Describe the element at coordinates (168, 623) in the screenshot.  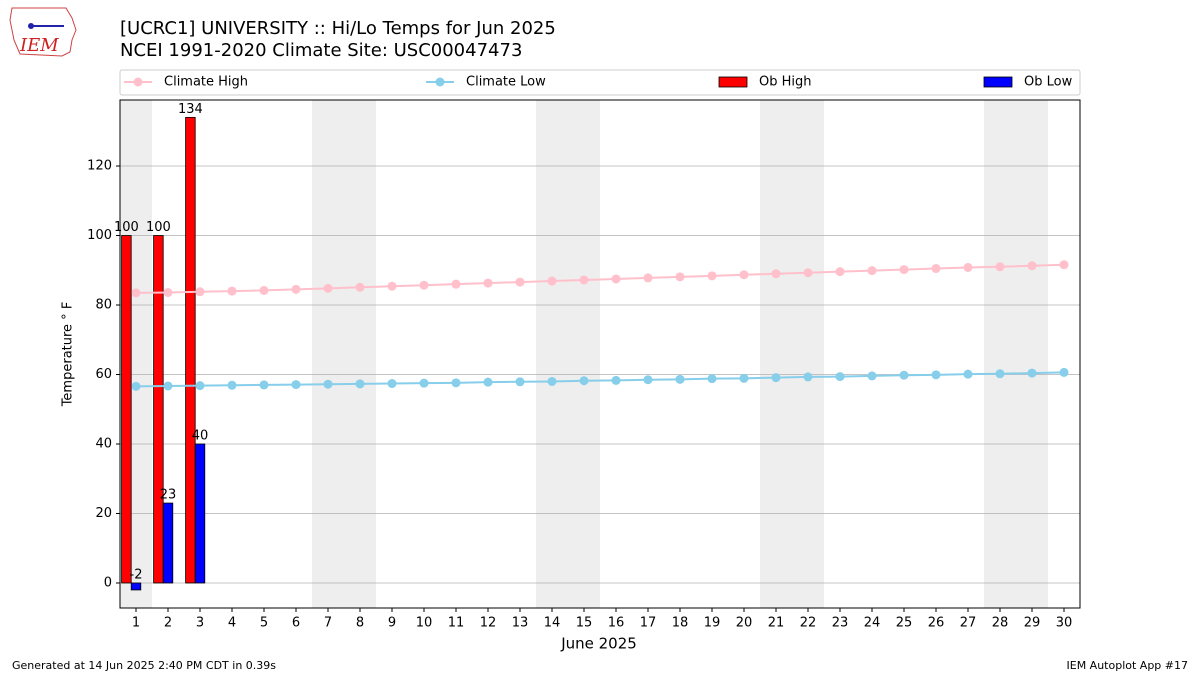
I see `x-tick-label: 2` at that location.